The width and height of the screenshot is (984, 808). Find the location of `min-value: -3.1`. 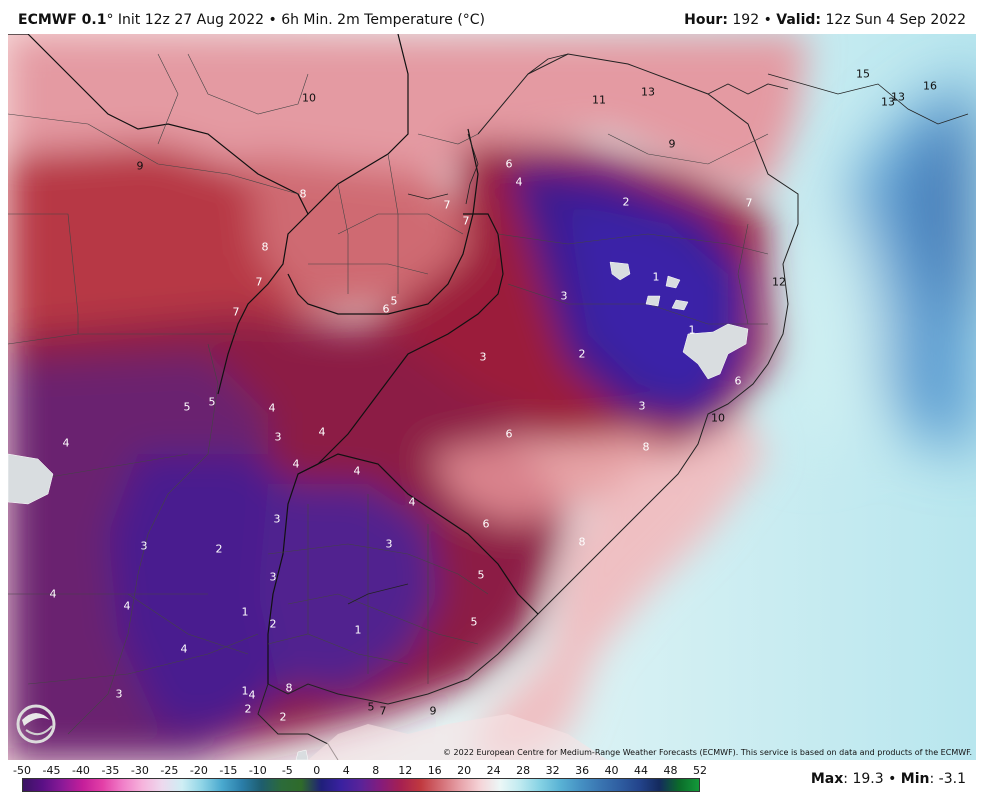

min-value: -3.1 is located at coordinates (952, 779).